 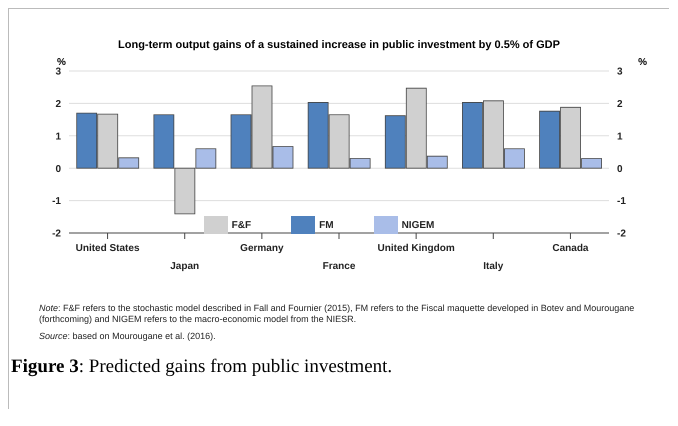 What do you see at coordinates (185, 266) in the screenshot?
I see `x-tick-label: Japan` at bounding box center [185, 266].